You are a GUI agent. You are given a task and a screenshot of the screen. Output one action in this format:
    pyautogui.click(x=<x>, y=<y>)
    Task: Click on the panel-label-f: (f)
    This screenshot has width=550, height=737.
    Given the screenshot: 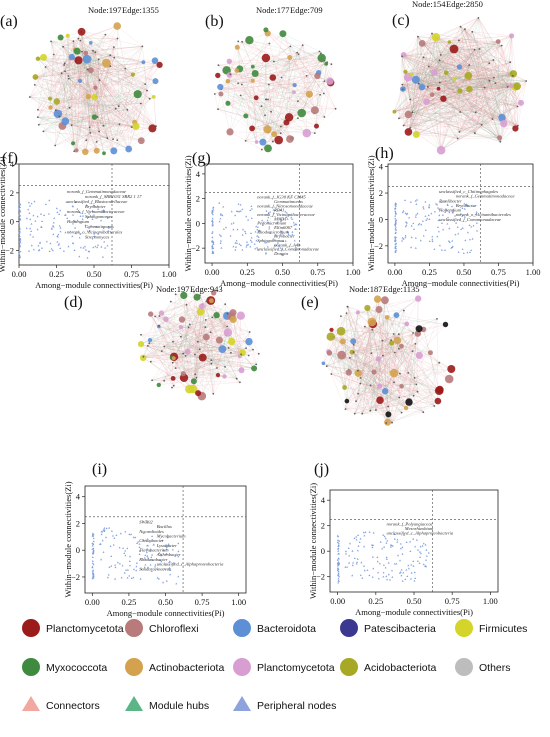 What is the action you would take?
    pyautogui.click(x=10, y=158)
    